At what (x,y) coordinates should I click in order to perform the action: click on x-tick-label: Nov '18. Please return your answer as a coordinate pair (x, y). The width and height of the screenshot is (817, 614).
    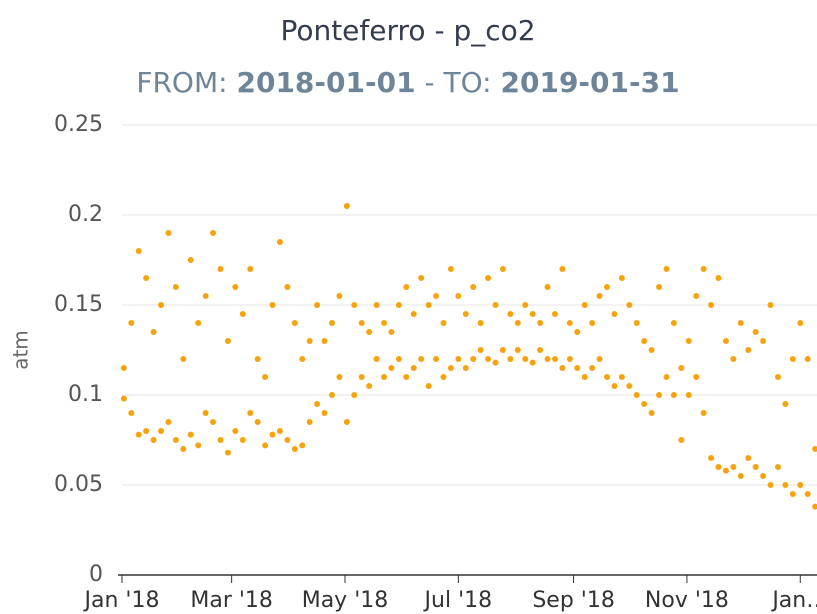
    Looking at the image, I should click on (687, 600).